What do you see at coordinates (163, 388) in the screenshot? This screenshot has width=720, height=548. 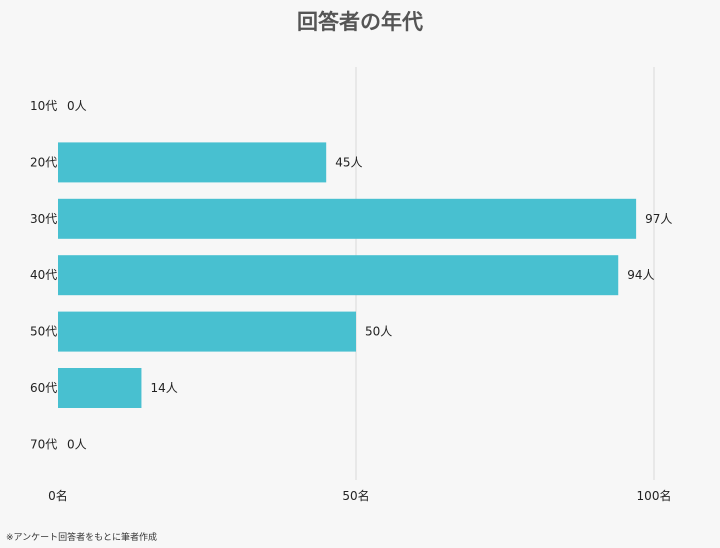 I see `data-label: 14人` at bounding box center [163, 388].